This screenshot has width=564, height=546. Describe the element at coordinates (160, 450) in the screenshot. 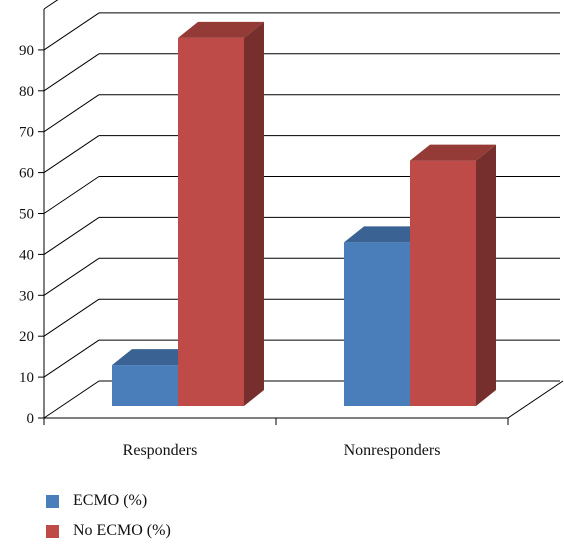

I see `x-tick-label: Responders` at that location.